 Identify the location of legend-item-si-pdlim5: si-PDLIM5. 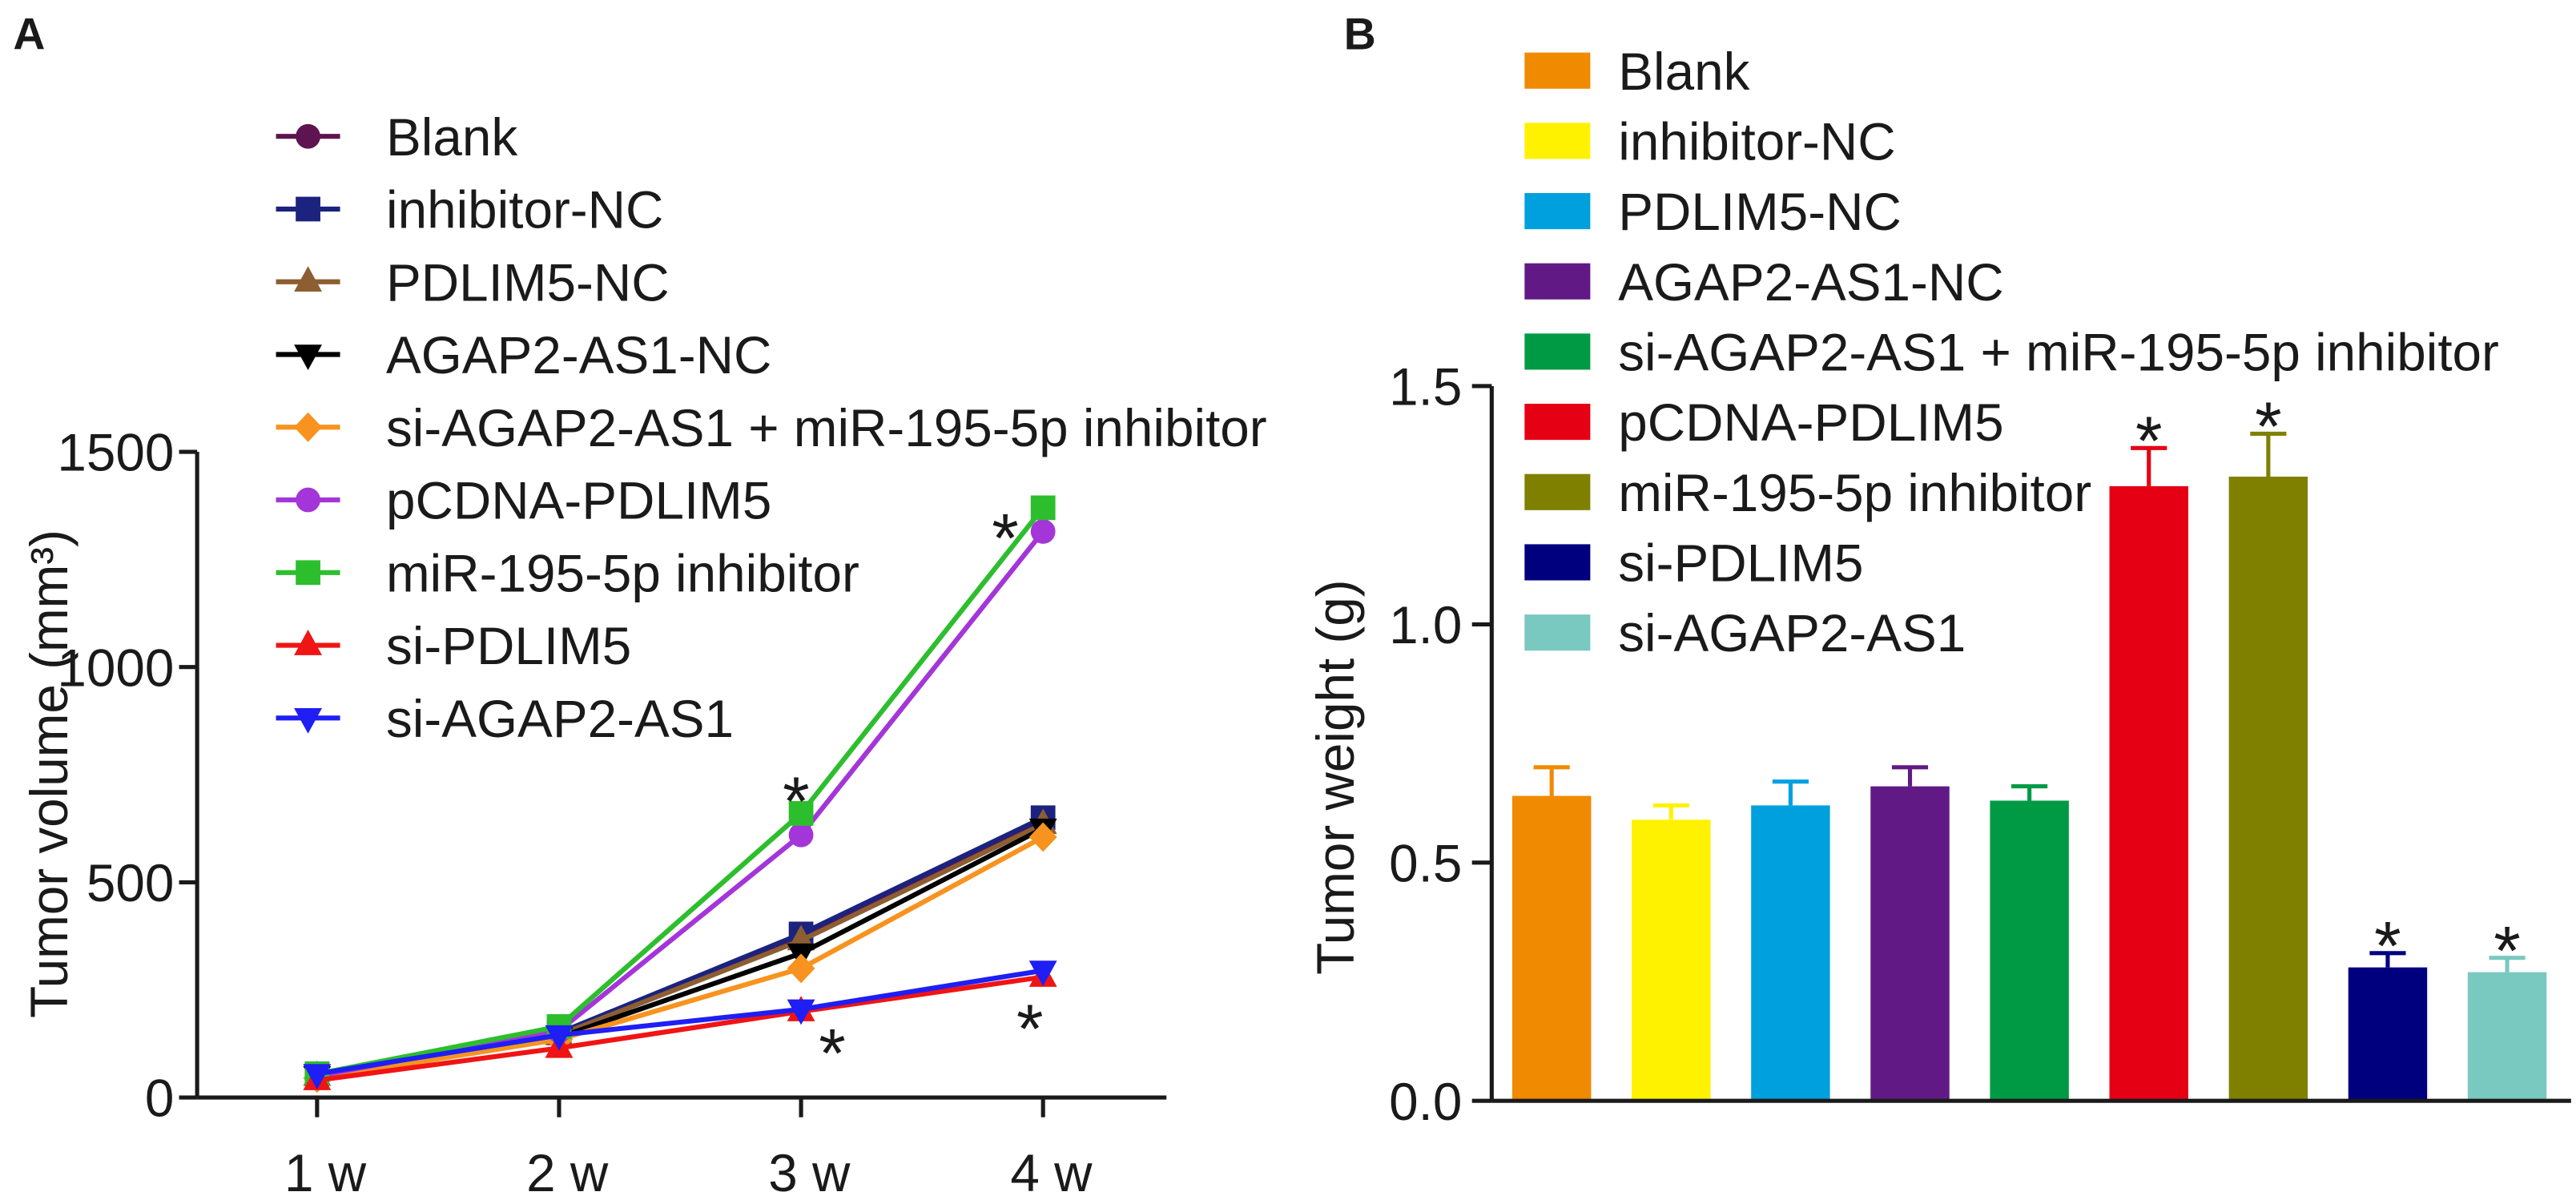
(453, 646).